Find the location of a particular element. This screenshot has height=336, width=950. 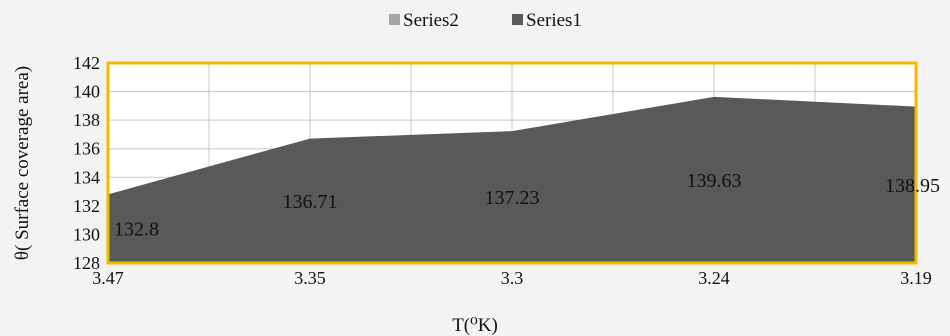

y-axis-ticks: 128 130 132 134 136 138 140 142 is located at coordinates (86, 163).